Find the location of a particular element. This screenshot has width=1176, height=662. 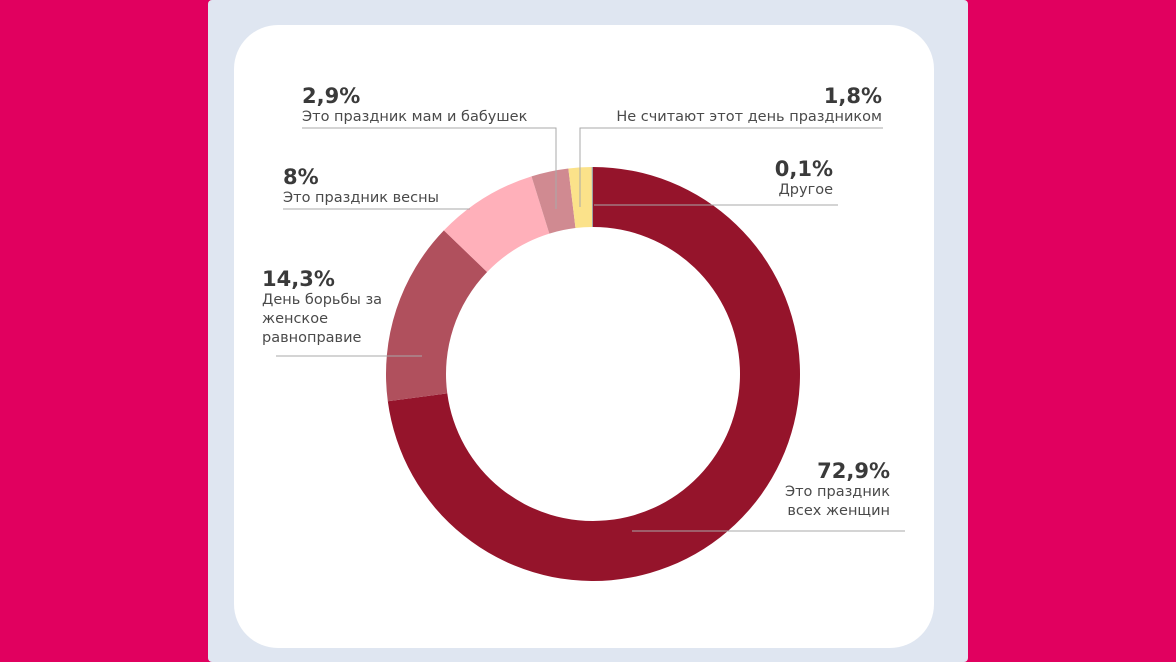

category-label: Это праздник весны is located at coordinates (361, 198).